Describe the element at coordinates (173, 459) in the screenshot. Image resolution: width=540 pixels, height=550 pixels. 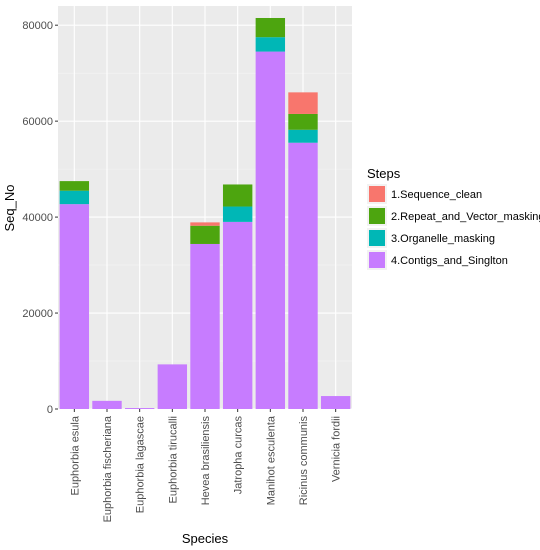
I see `x-tick-label: Euphorbia tirucalli` at that location.